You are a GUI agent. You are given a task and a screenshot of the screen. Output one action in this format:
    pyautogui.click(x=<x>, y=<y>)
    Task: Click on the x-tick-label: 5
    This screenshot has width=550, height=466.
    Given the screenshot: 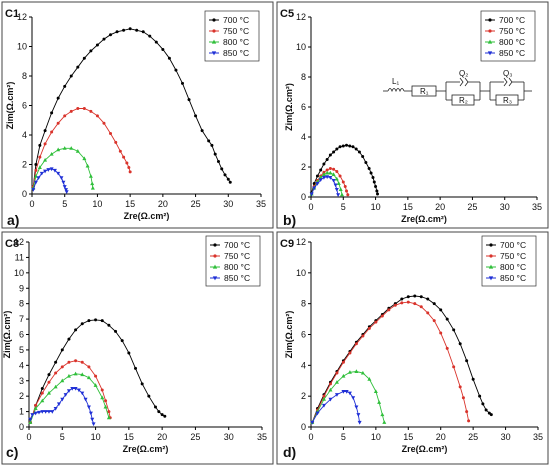 What is the action you would take?
    pyautogui.click(x=343, y=207)
    